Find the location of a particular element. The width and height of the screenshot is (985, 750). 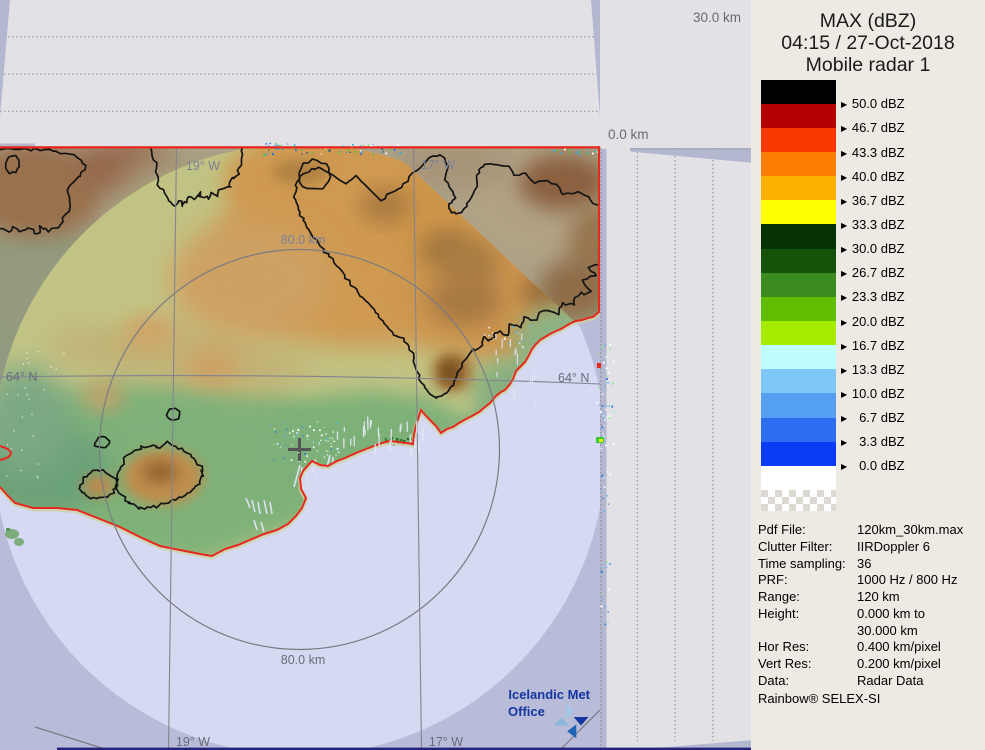

svg-text: Icelandic Met is located at coordinates (549, 694).